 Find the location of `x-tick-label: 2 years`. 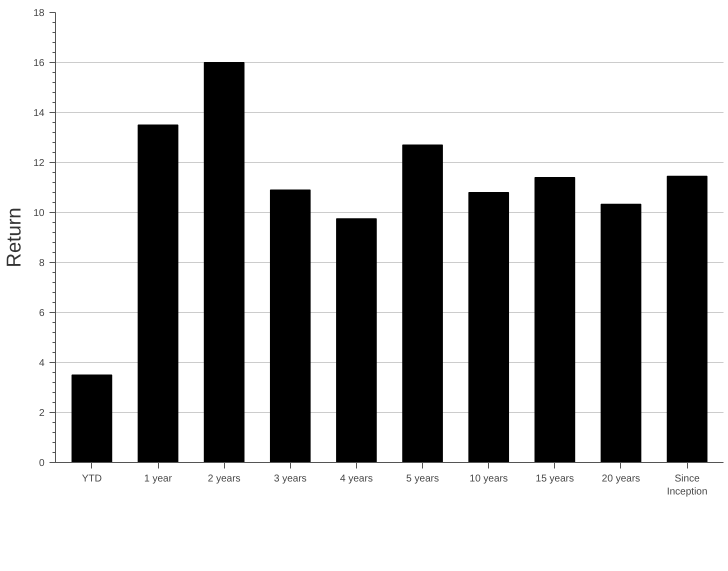

x-tick-label: 2 years is located at coordinates (224, 479).